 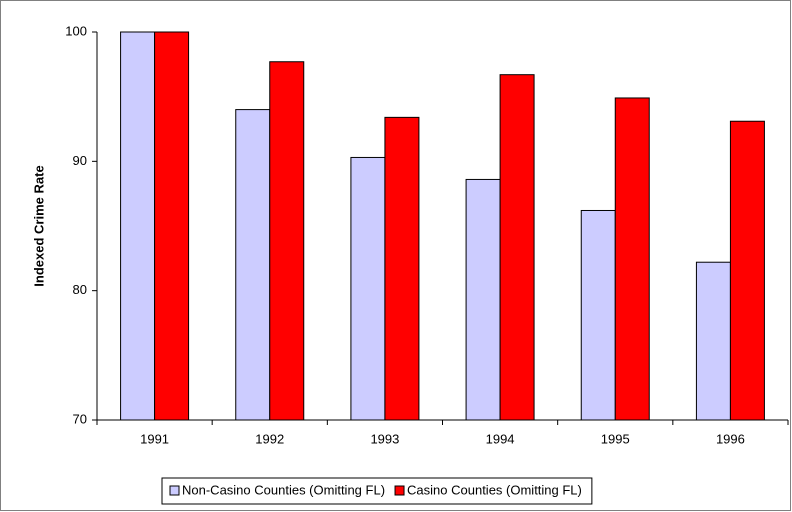 What do you see at coordinates (154, 438) in the screenshot?
I see `x-tick-label: 1991` at bounding box center [154, 438].